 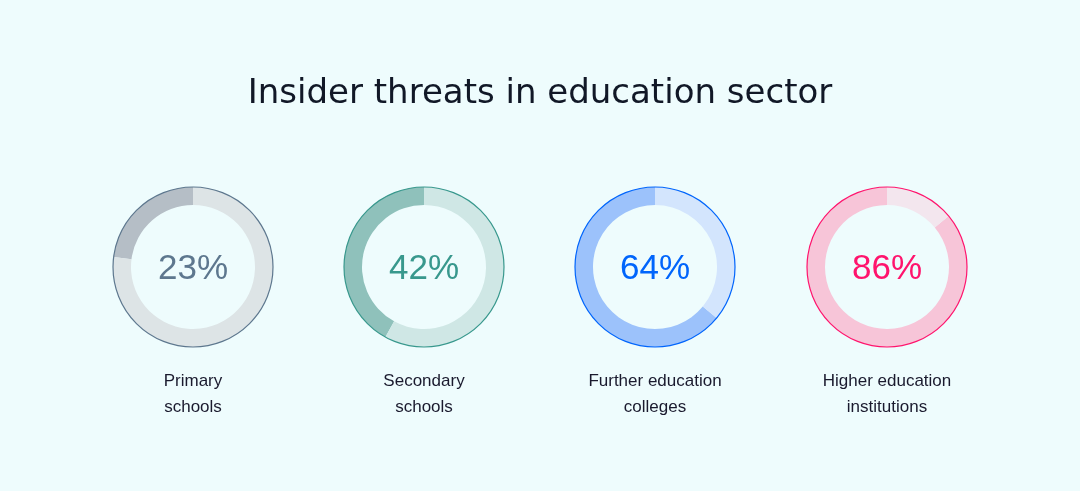 I want to click on data-label: 42%, so click(x=424, y=266).